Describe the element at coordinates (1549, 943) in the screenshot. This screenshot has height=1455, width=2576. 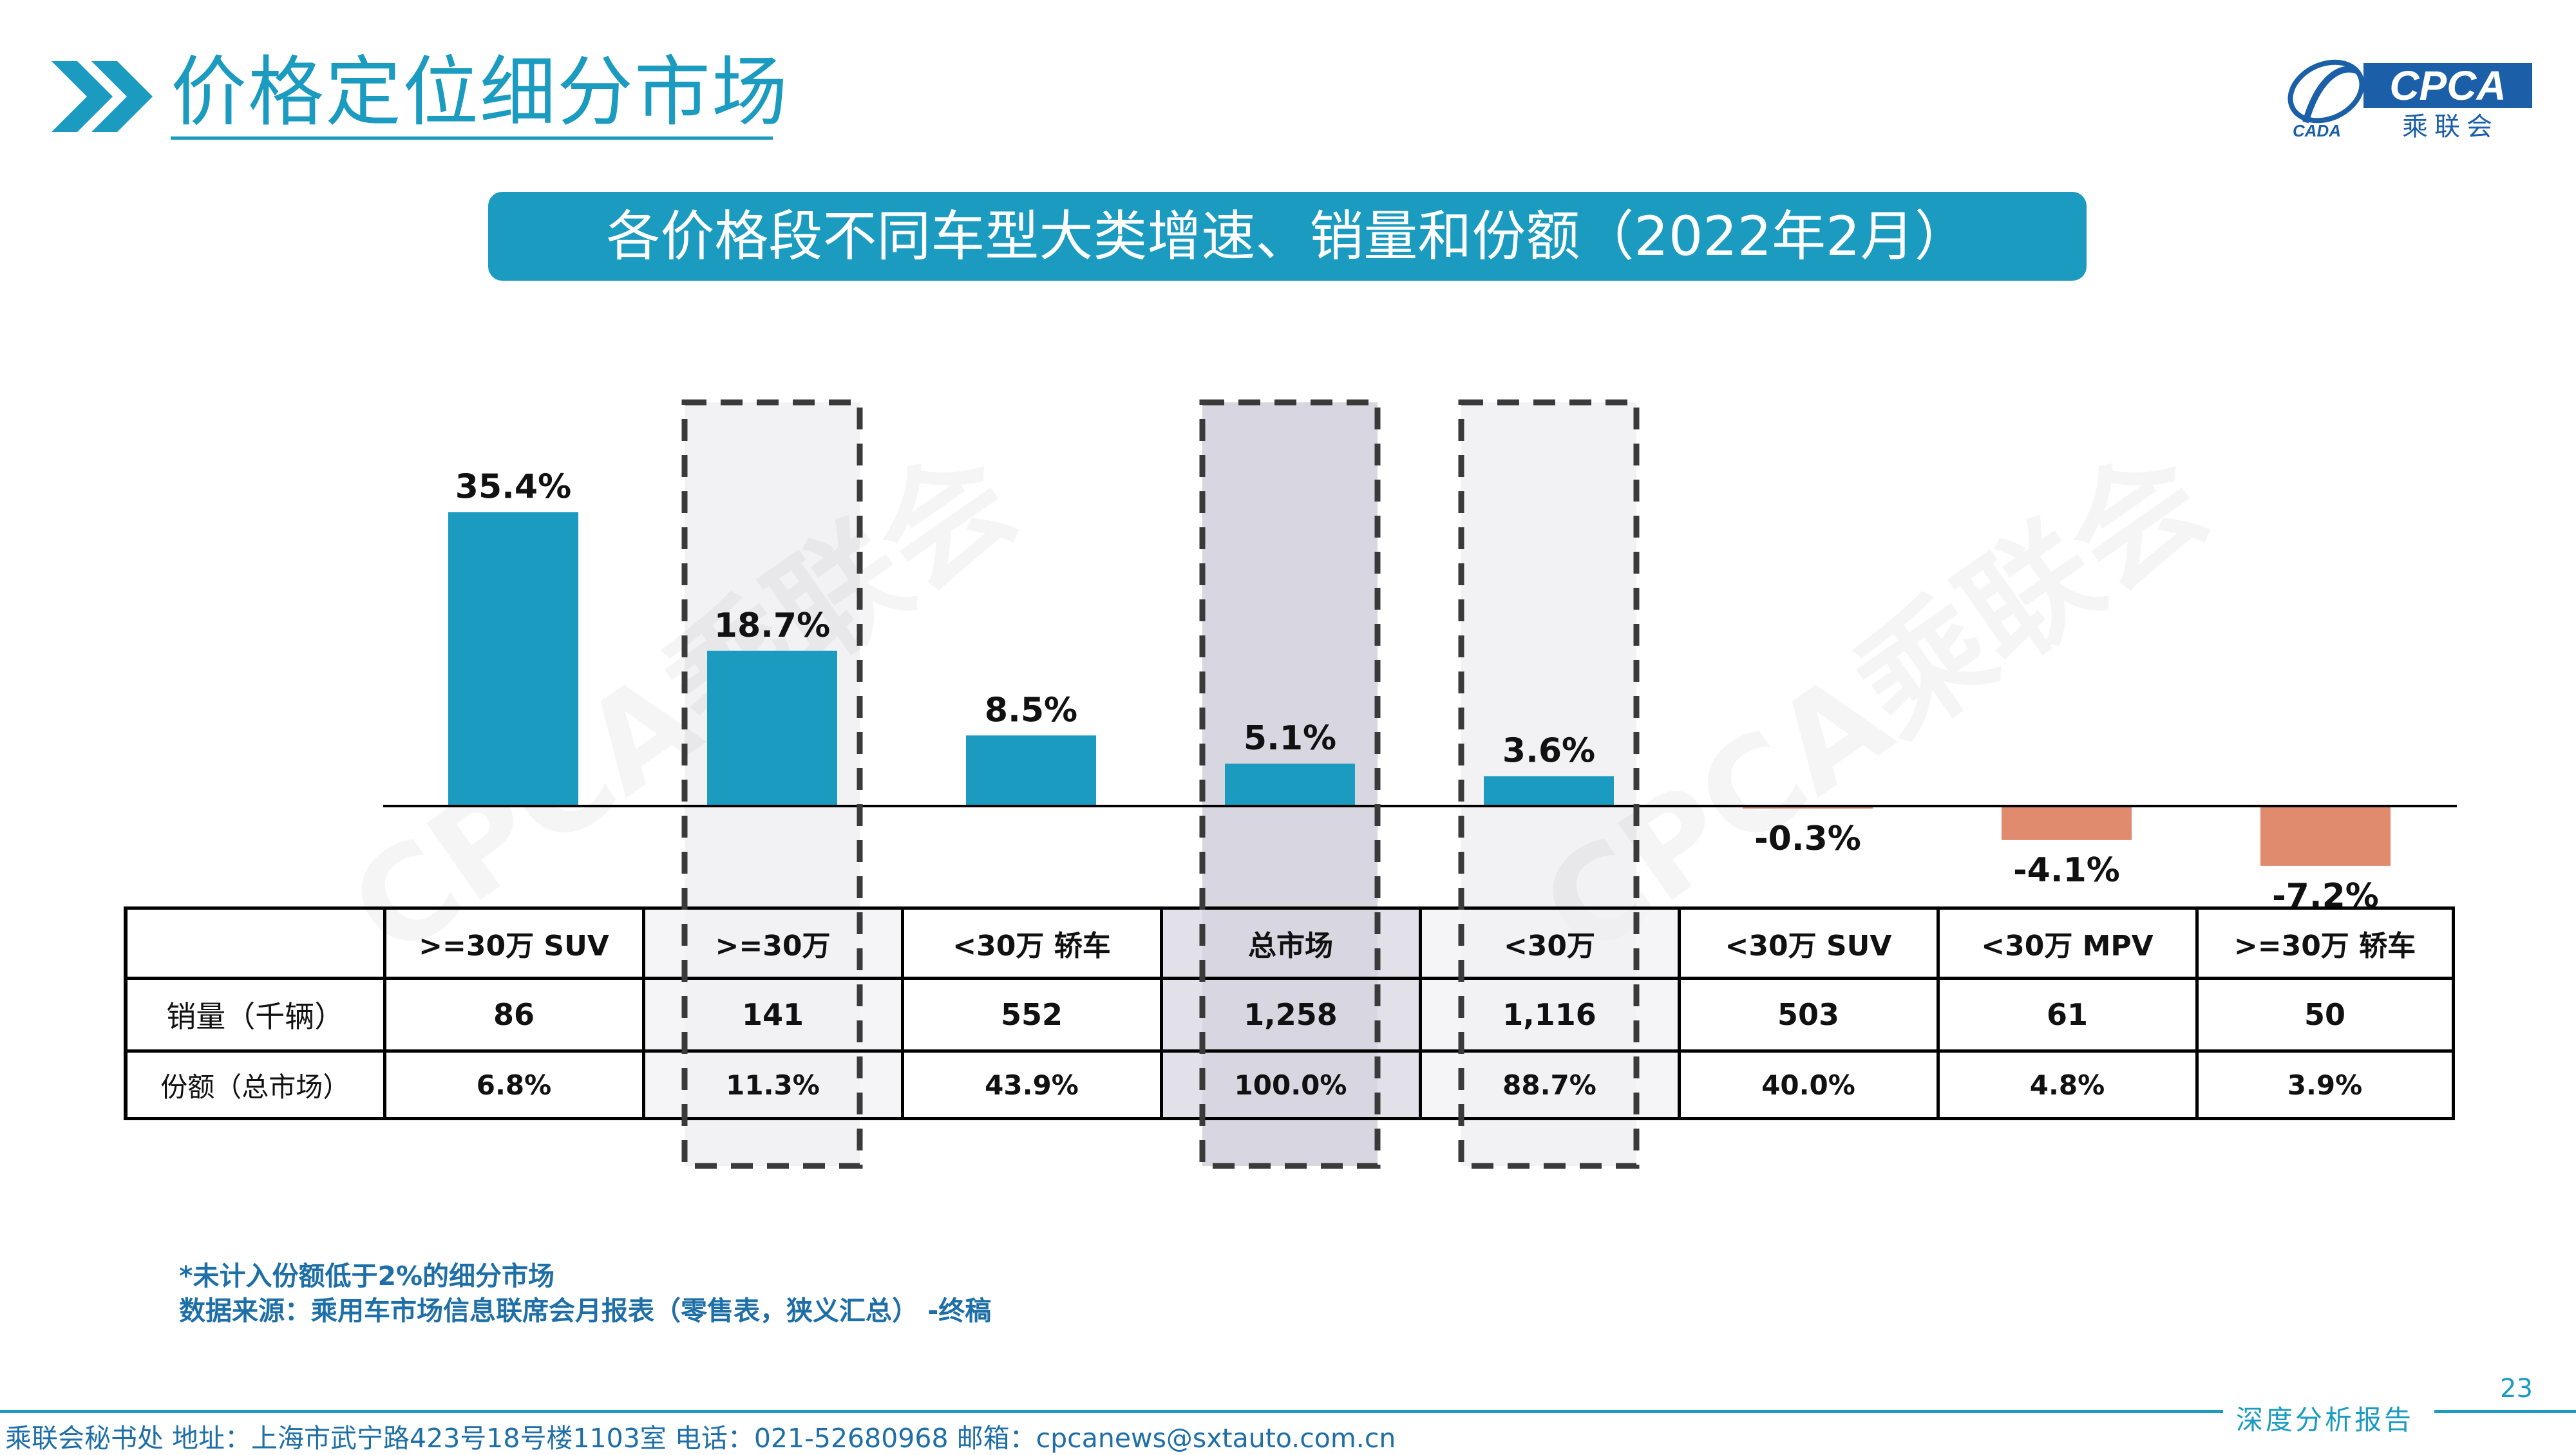
I see `table-header-cell: <30万` at that location.